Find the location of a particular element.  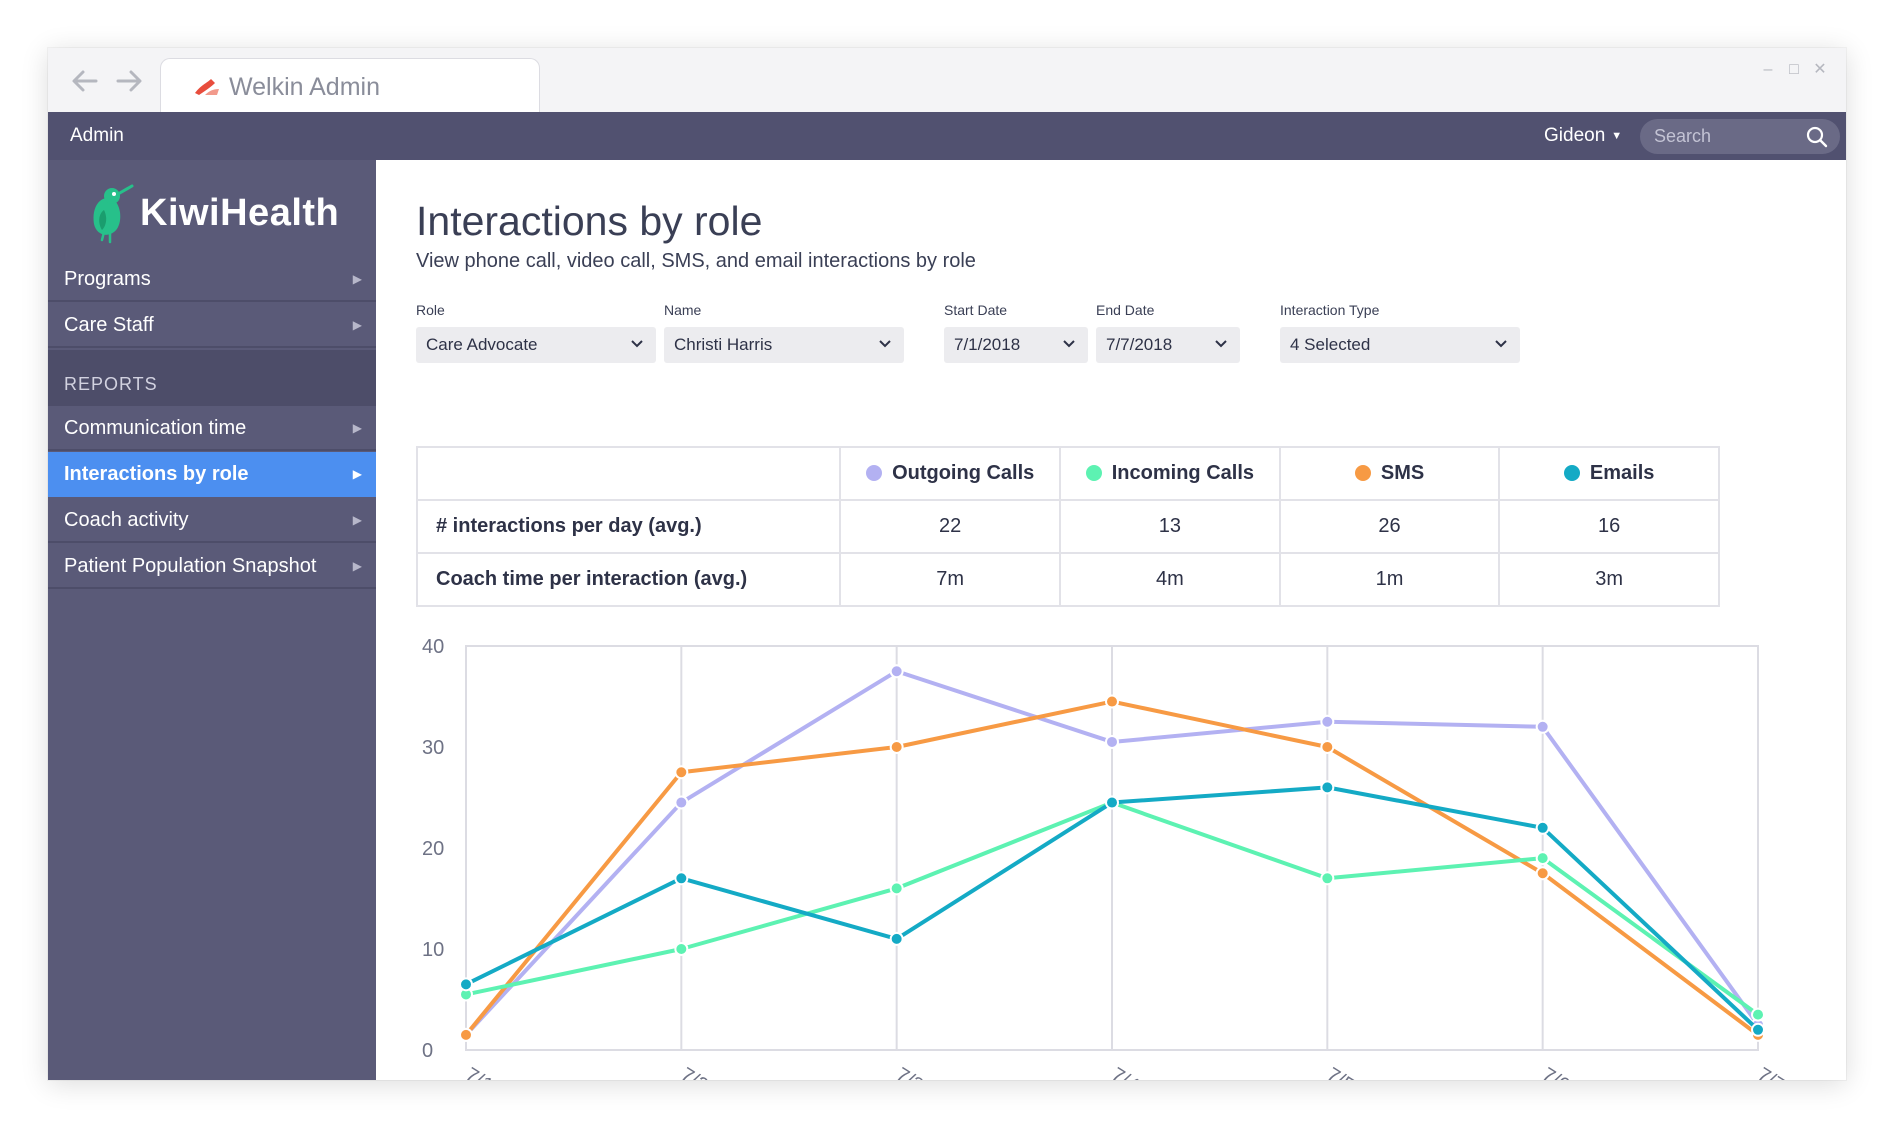

sidebar-item-interactions-by-role: Interactions by role ▶ is located at coordinates (212, 474).